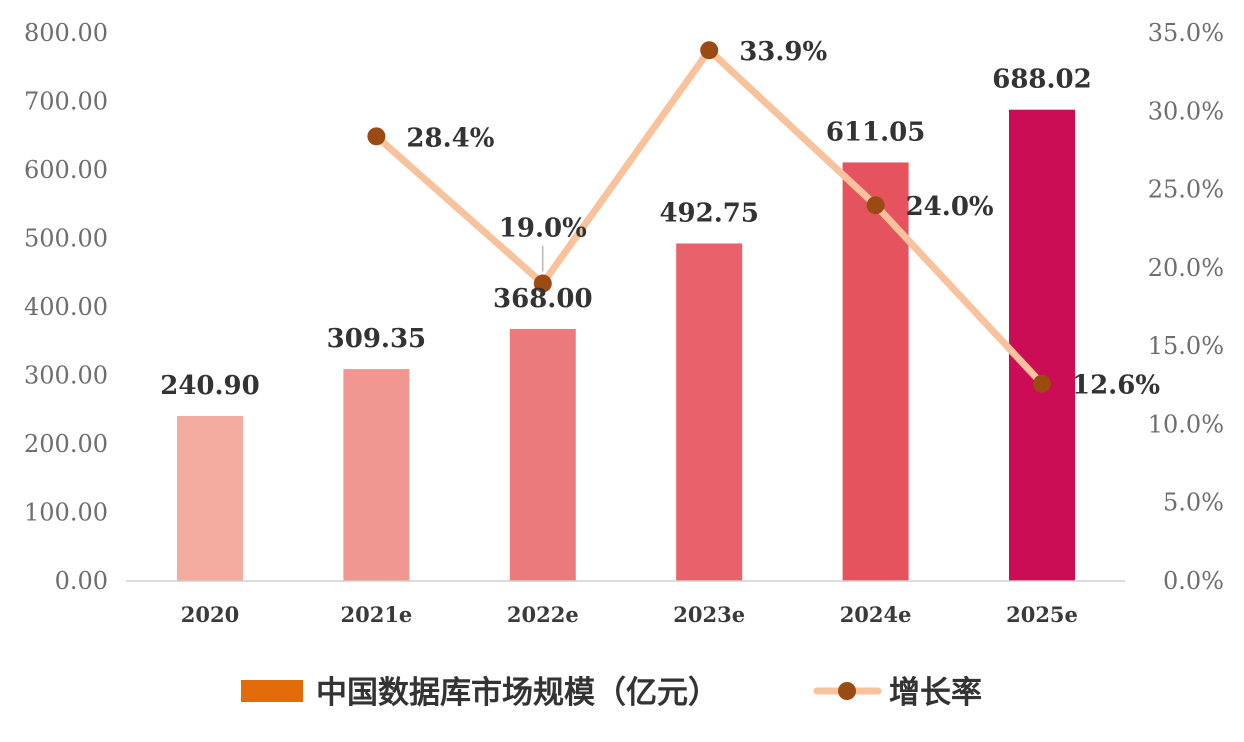  What do you see at coordinates (210, 386) in the screenshot?
I see `bar-value-label: 240.90` at bounding box center [210, 386].